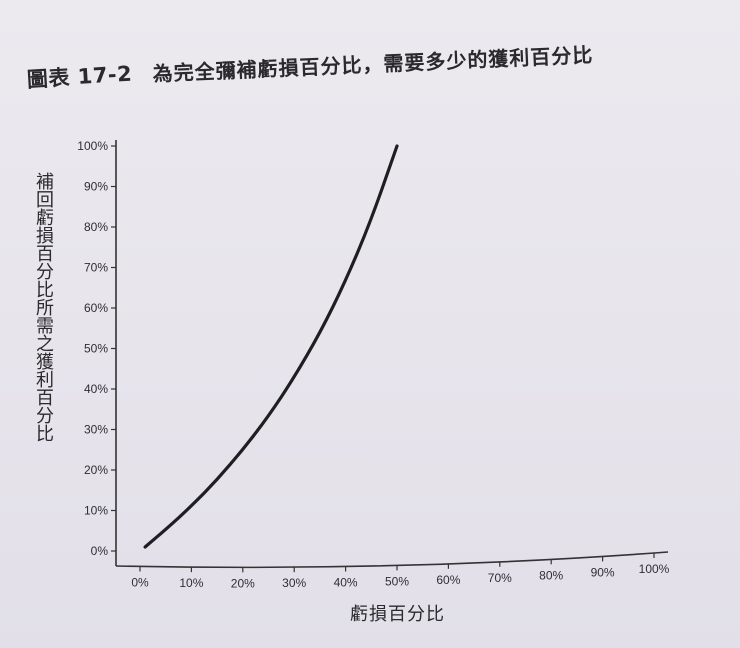  I want to click on y-tick-label: 70%, so click(96, 268).